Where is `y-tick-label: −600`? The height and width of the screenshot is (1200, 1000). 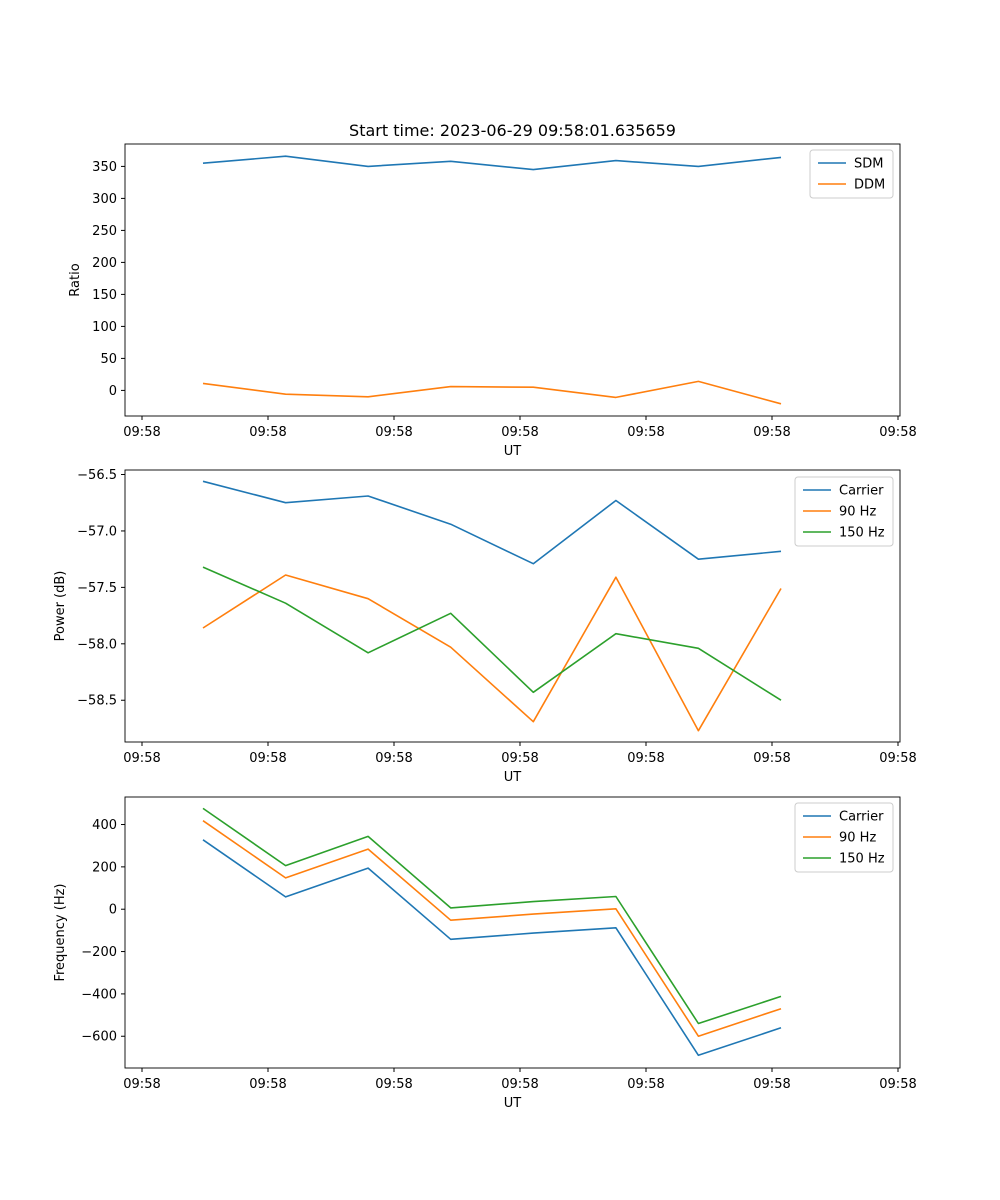
y-tick-label: −600 is located at coordinates (99, 1037).